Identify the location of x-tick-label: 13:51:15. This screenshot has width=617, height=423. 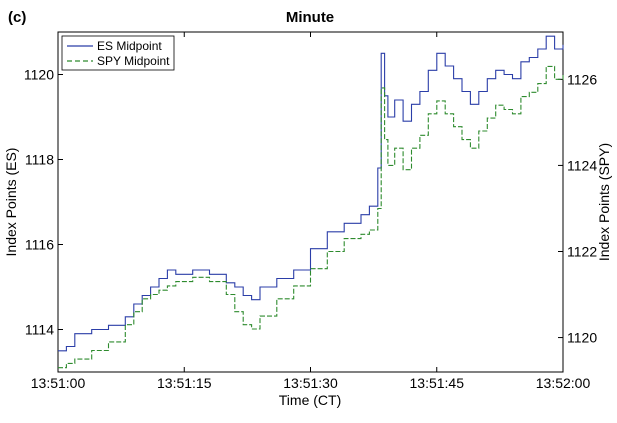
(184, 383).